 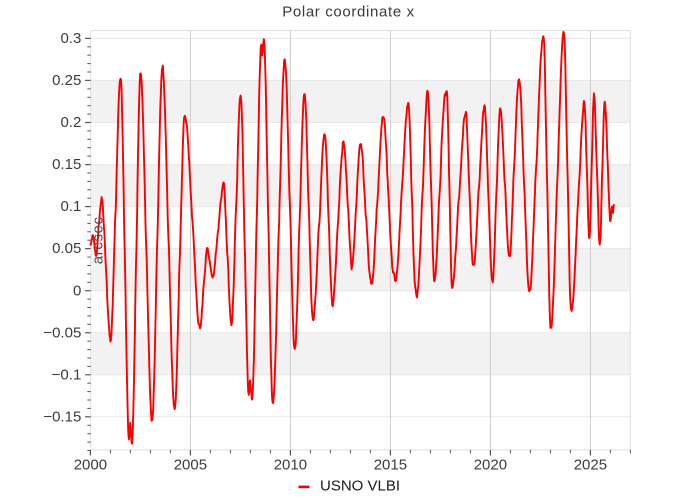 What do you see at coordinates (70, 206) in the screenshot?
I see `svg-text: 0.1` at bounding box center [70, 206].